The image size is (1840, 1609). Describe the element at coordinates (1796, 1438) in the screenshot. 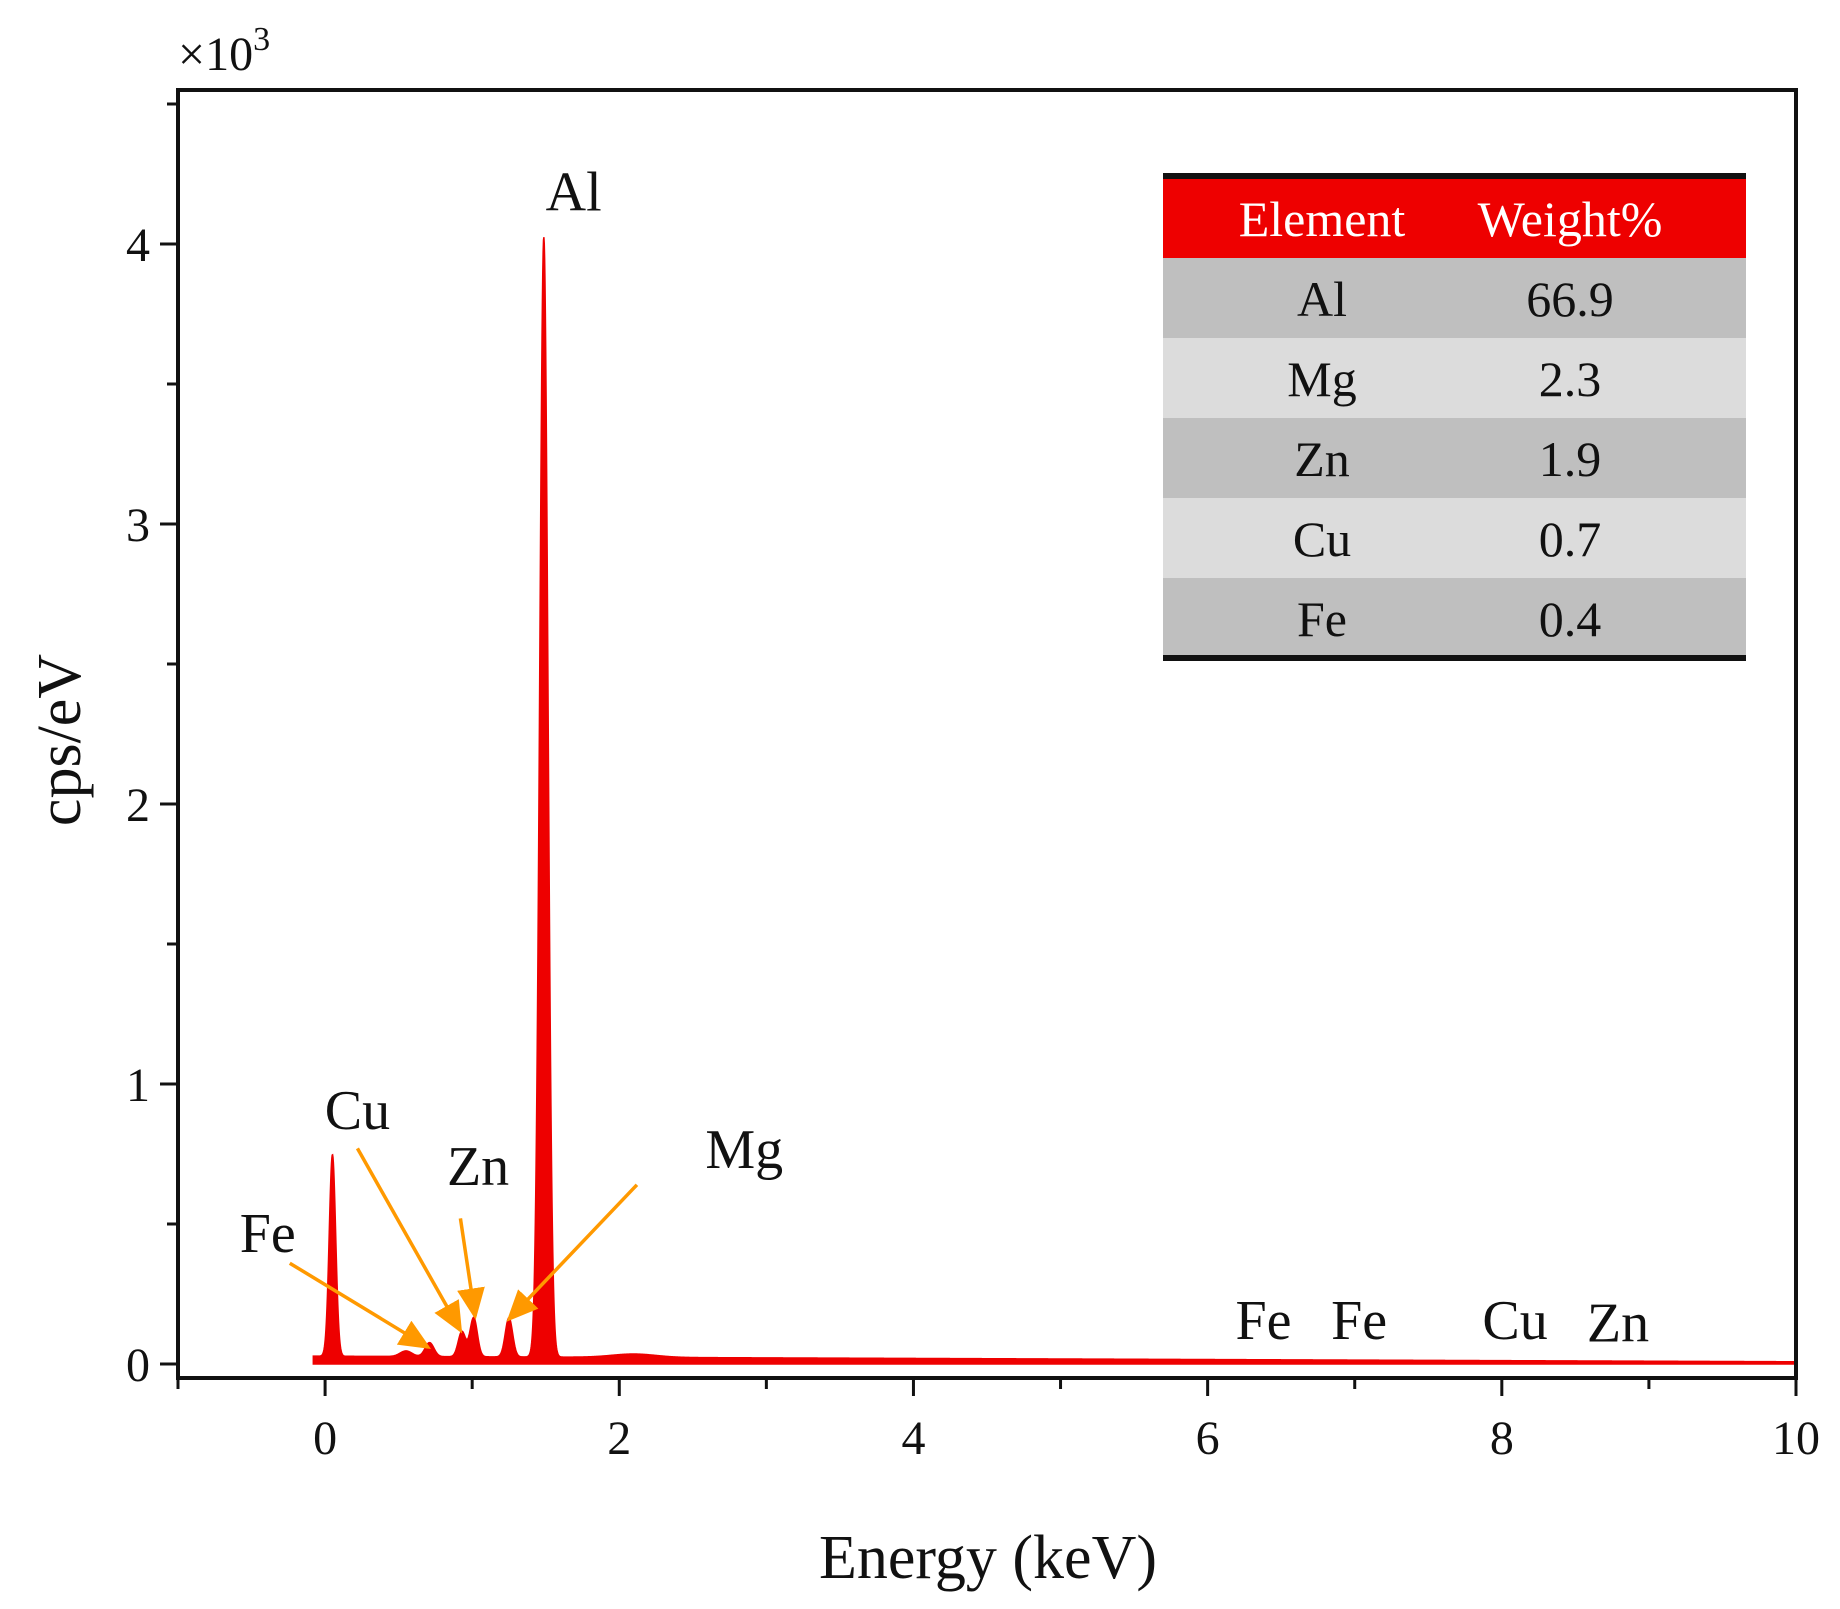

I see `x-tick-label: 10` at that location.